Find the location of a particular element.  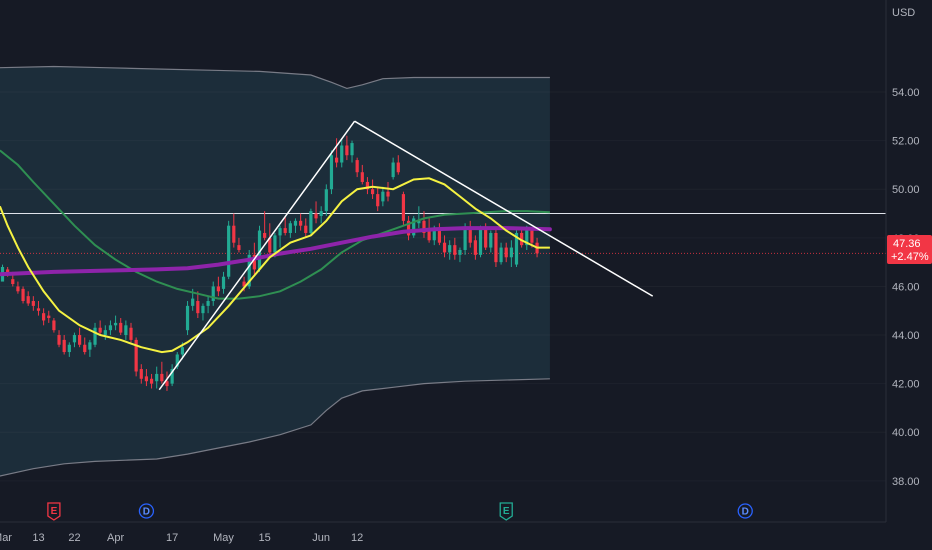

time-axis: Mar 13 22 Apr 17 May 15 Jun 12 is located at coordinates (443, 532).